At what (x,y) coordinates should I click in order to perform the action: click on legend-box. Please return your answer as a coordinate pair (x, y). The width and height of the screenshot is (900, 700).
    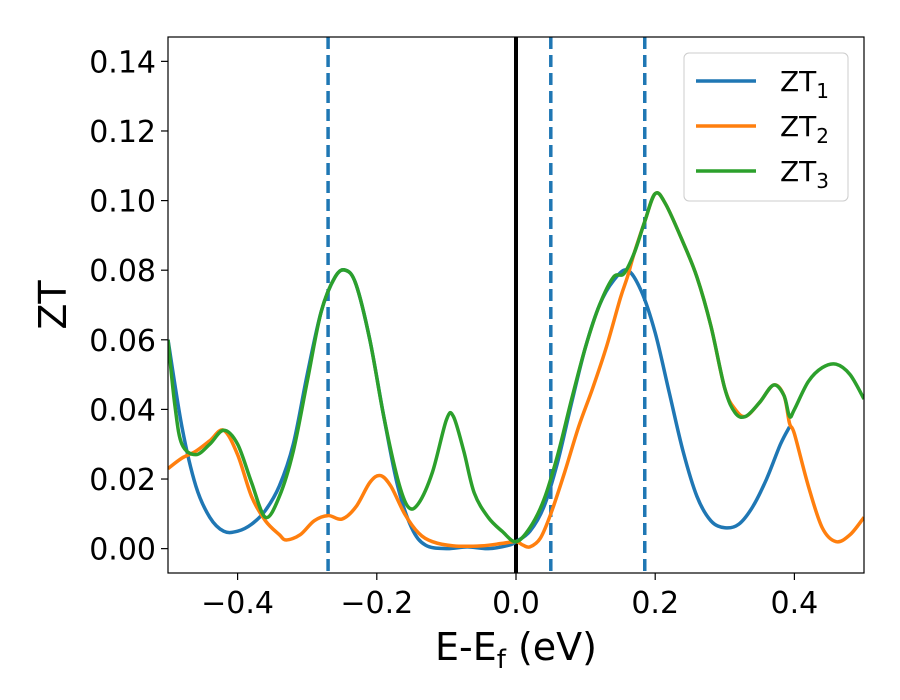
    Looking at the image, I should click on (766, 127).